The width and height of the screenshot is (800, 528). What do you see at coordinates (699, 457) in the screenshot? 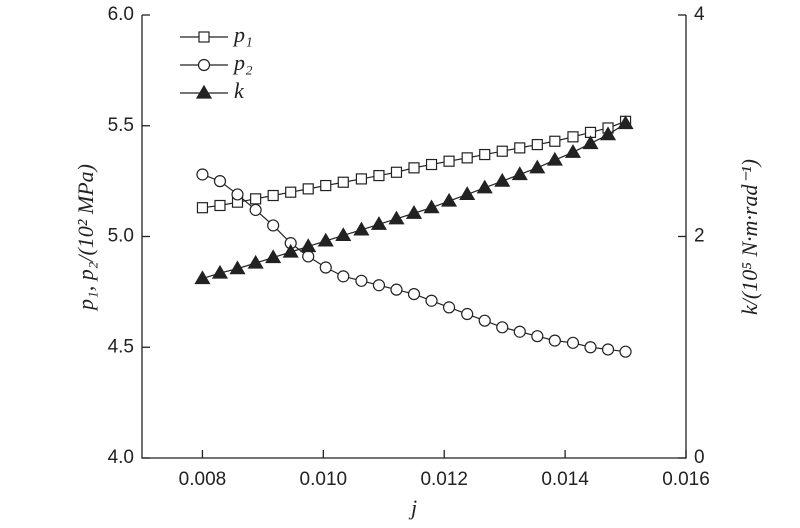
I see `y2-tick-label: 0` at bounding box center [699, 457].